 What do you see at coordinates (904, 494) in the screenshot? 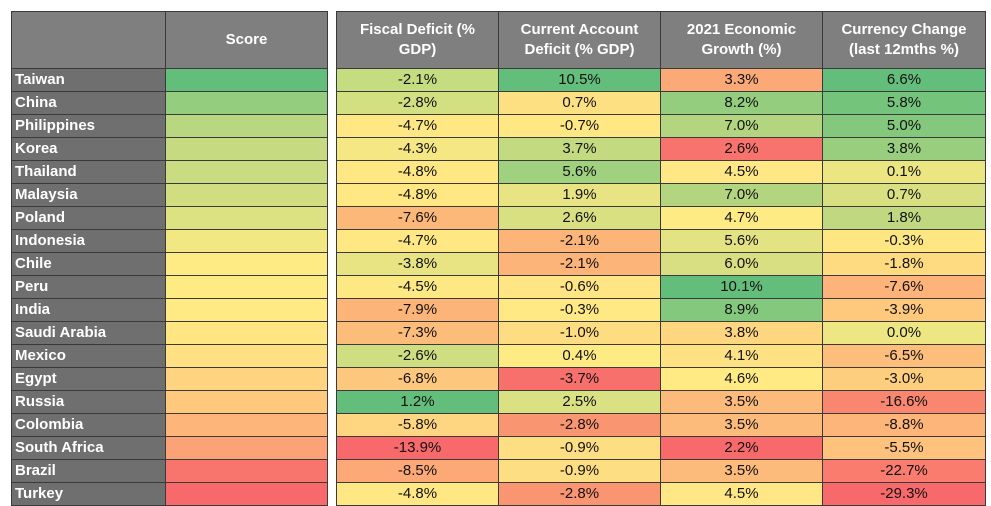
I see `currency-change-cell: -29.3%` at bounding box center [904, 494].